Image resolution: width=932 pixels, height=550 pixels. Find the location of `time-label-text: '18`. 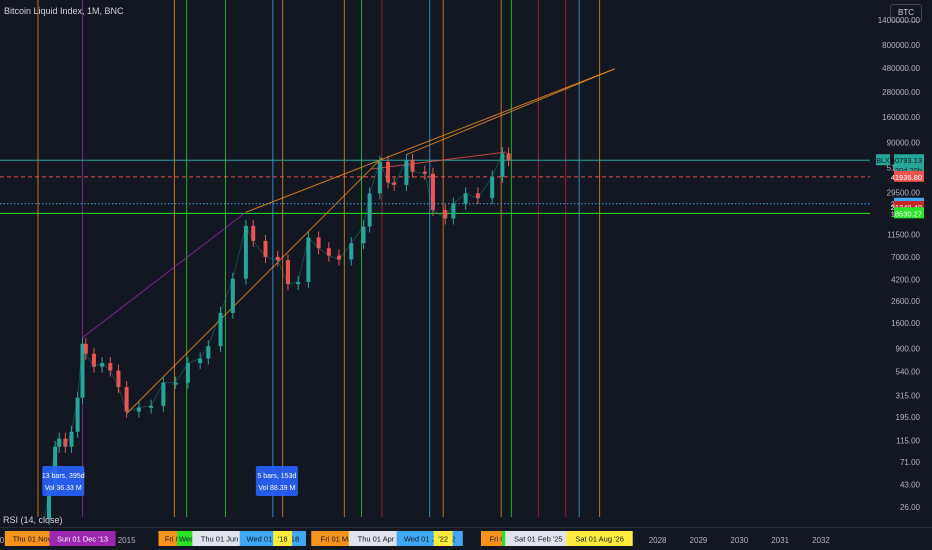

time-label-text: '18 is located at coordinates (283, 539).